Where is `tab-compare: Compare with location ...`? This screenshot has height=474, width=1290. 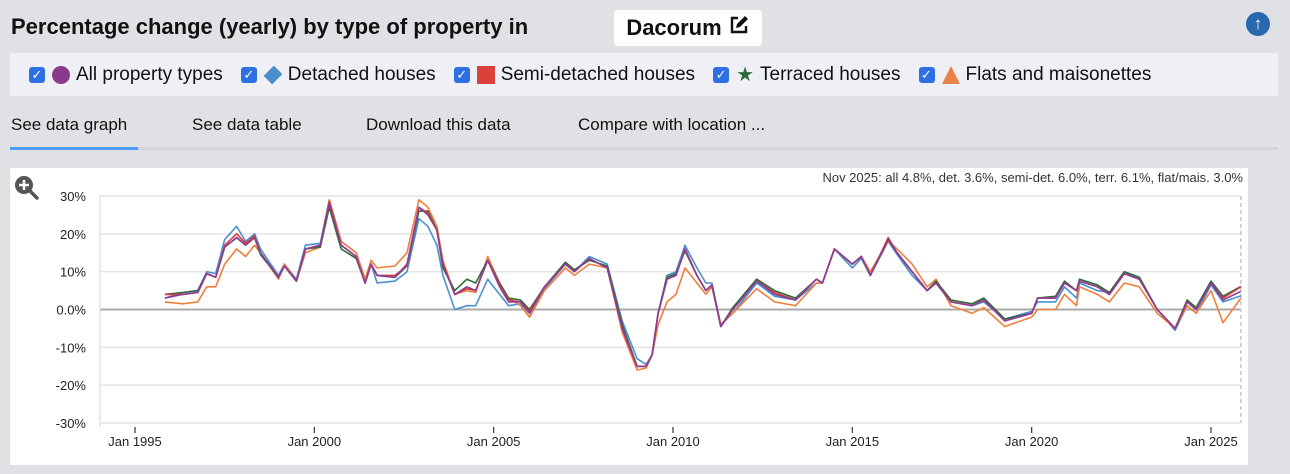
tab-compare: Compare with location ... is located at coordinates (672, 124).